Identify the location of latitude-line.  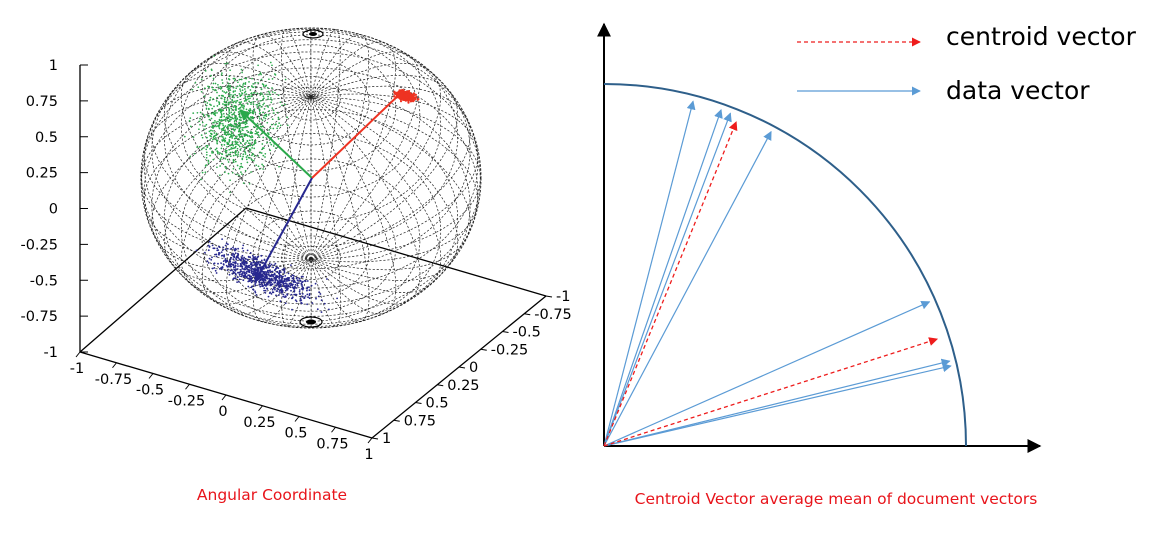
(311, 150).